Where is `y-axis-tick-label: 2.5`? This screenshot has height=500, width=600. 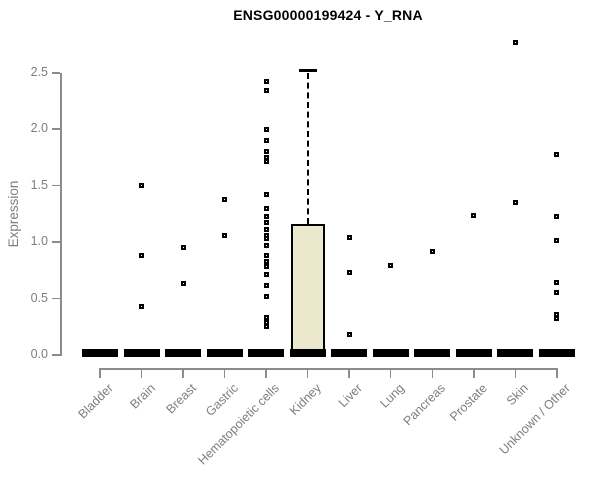
y-axis-tick-label: 2.5 is located at coordinates (39, 71).